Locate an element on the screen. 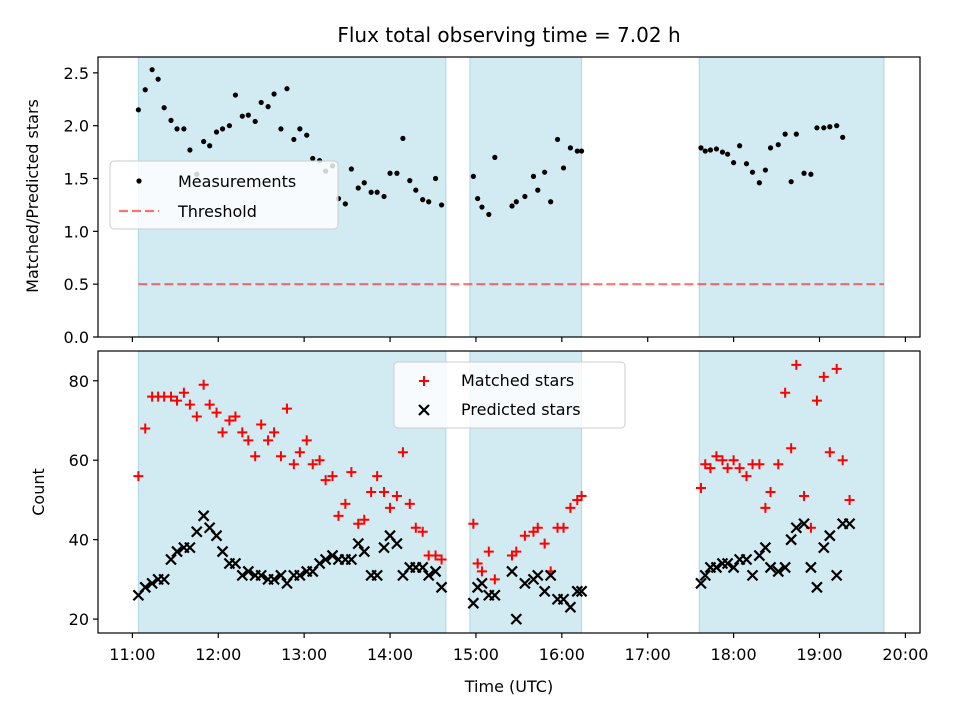 This screenshot has height=720, width=960. top-y-tick-label: 2.5 is located at coordinates (76, 73).